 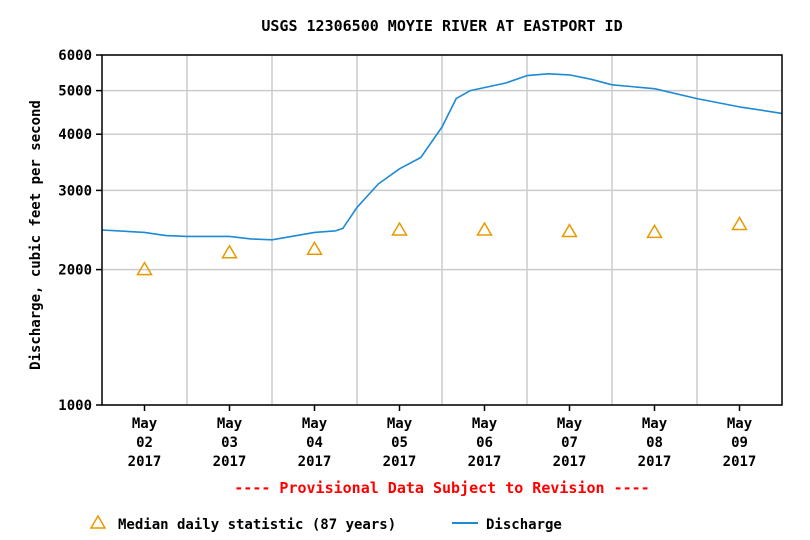 I want to click on x-tick-label: 03, so click(x=229, y=443).